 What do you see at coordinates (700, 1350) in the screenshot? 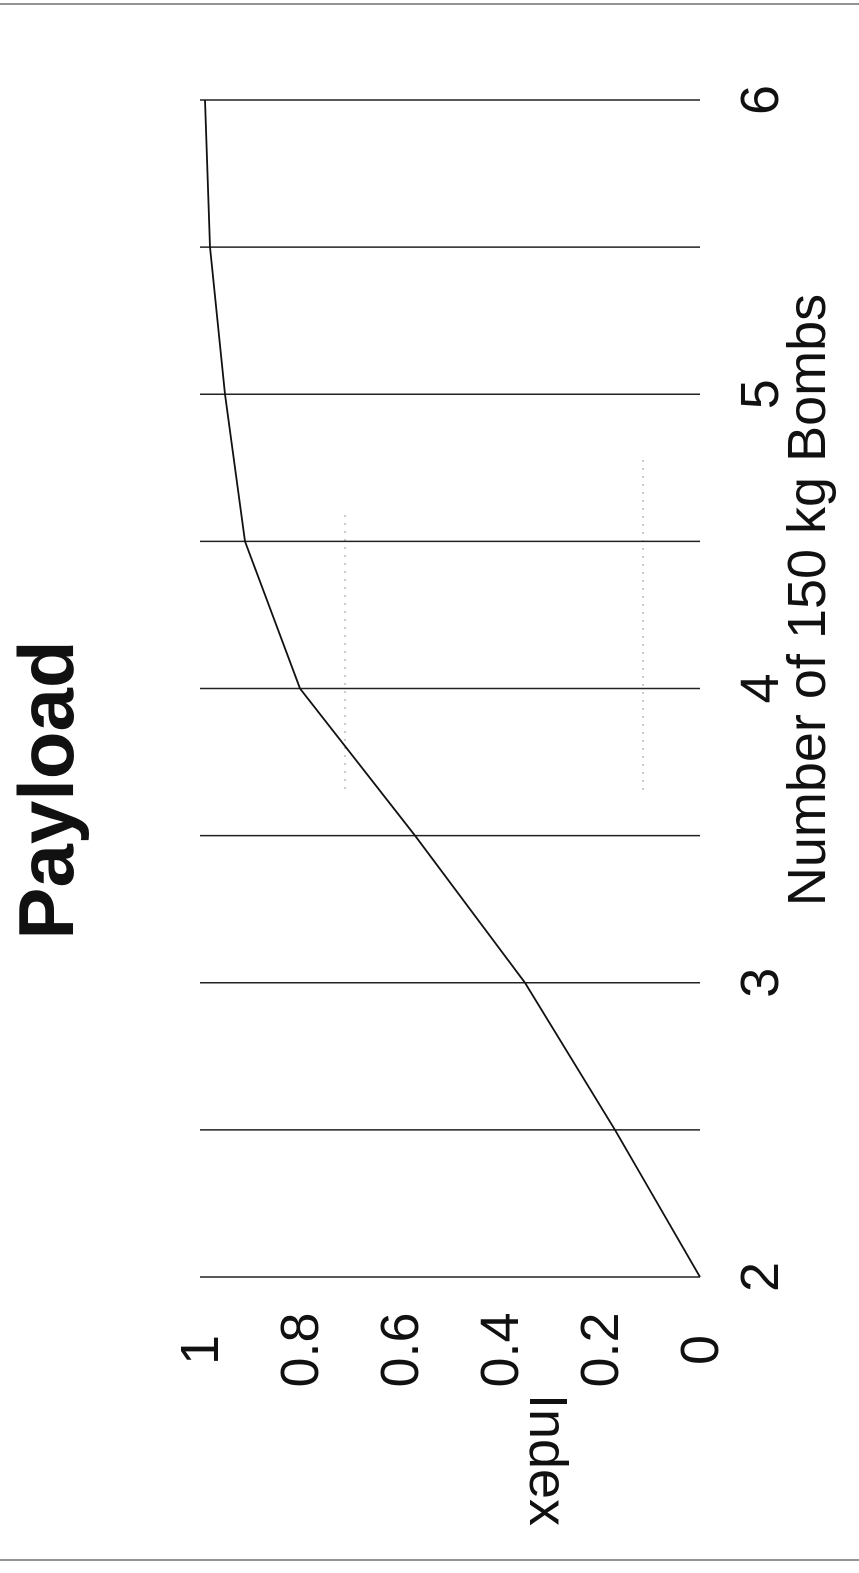
I see `y-tick-label: 0` at bounding box center [700, 1350].